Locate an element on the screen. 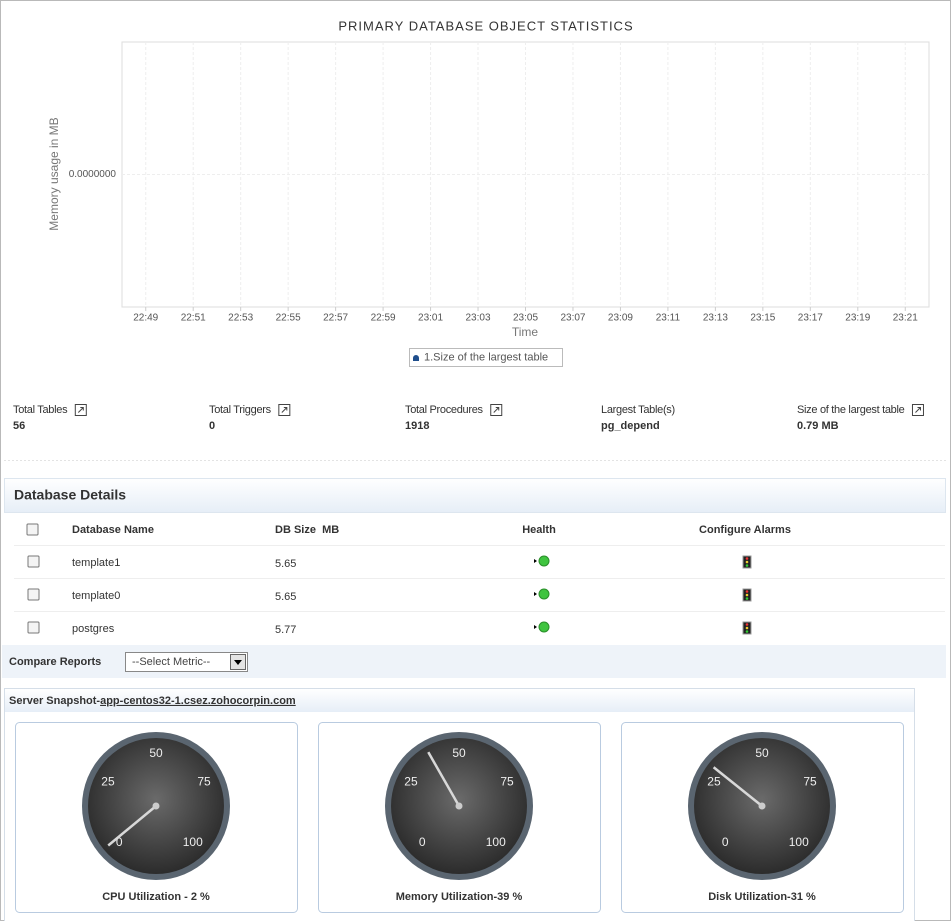  x-tick-label: 23:07 is located at coordinates (572, 318).